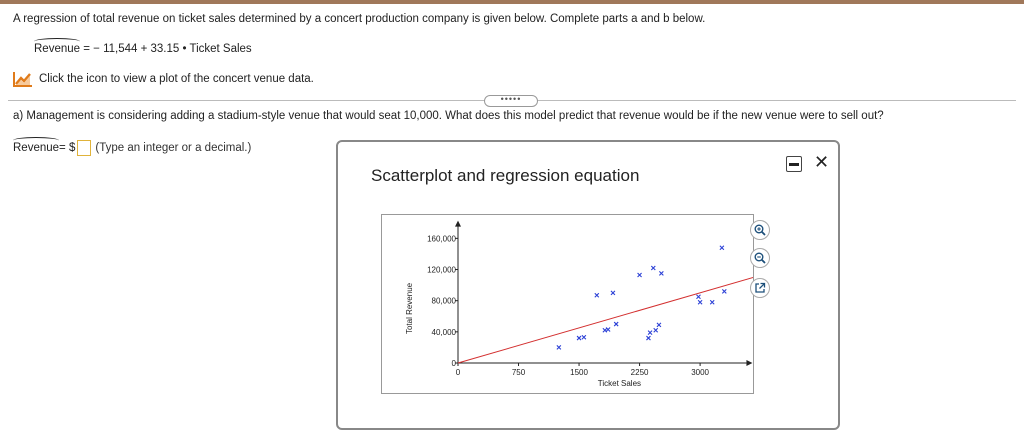 The height and width of the screenshot is (430, 1024). Describe the element at coordinates (505, 175) in the screenshot. I see `panel-title: Scatterplot and regression equation` at that location.